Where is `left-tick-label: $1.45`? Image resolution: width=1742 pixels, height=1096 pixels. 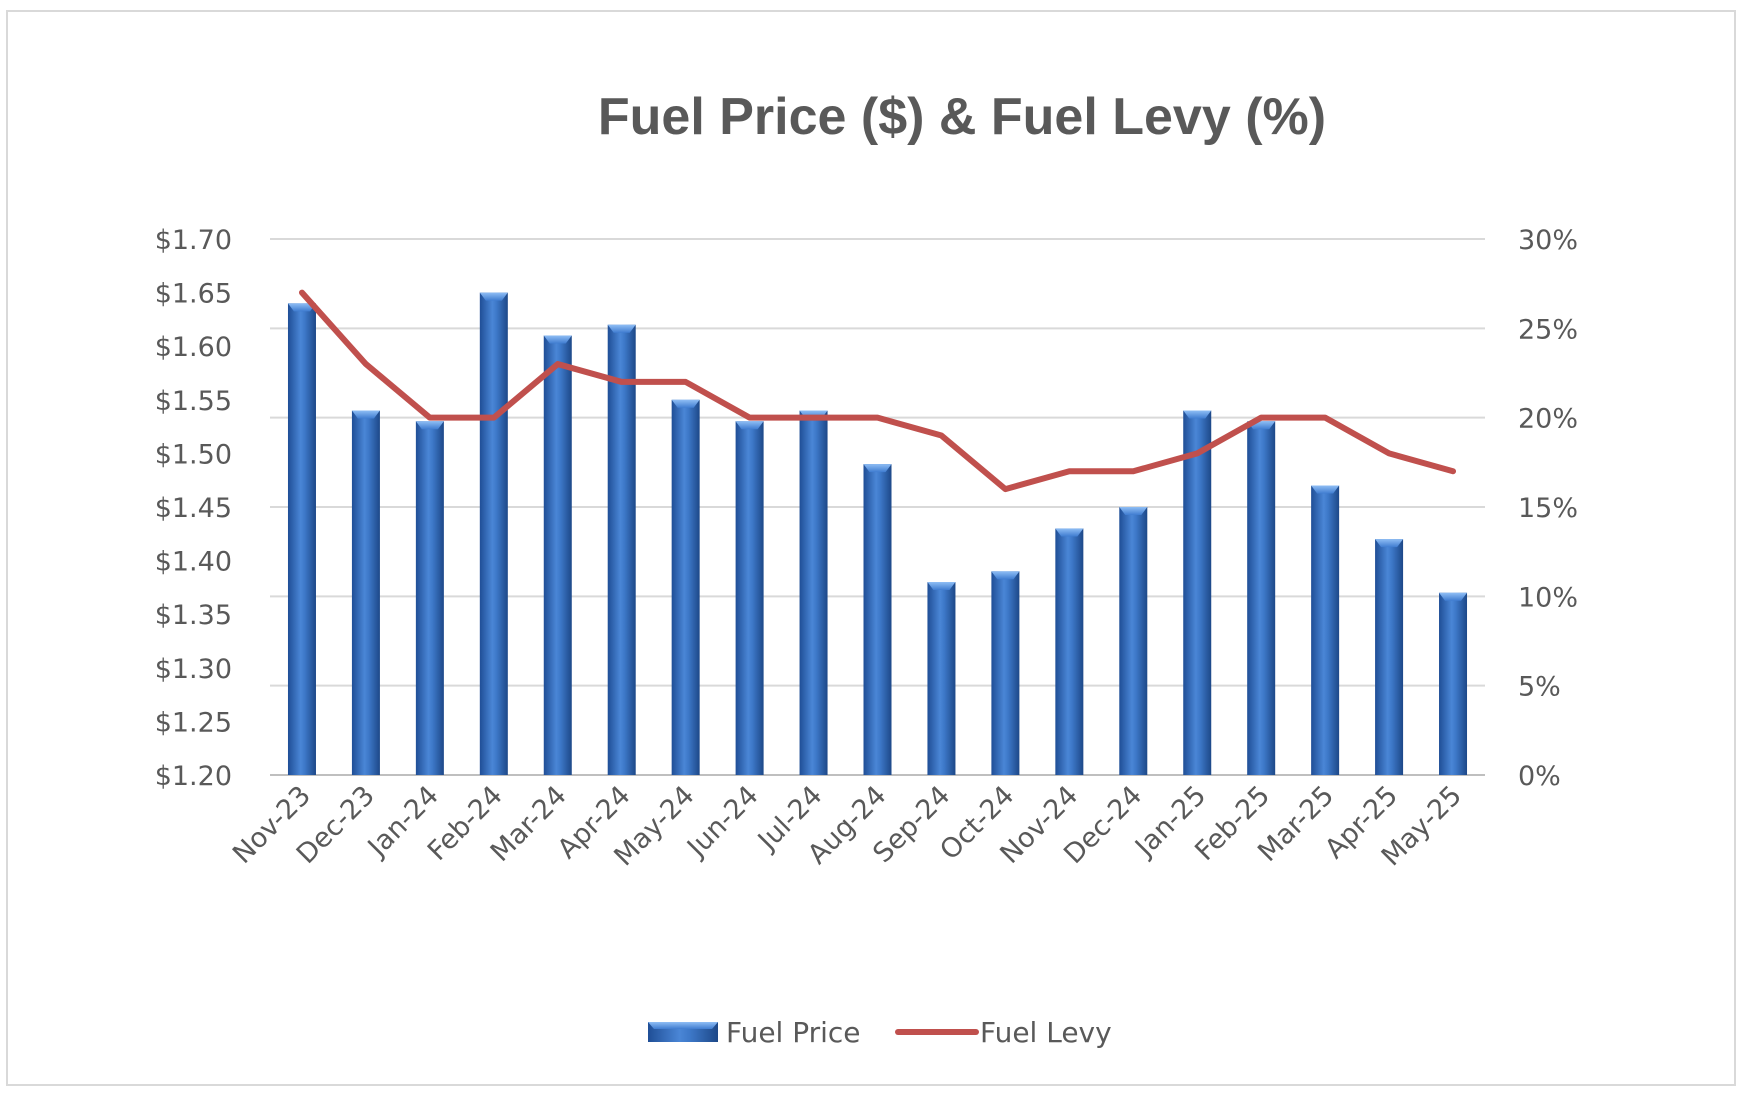
left-tick-label: $1.45 is located at coordinates (193, 508).